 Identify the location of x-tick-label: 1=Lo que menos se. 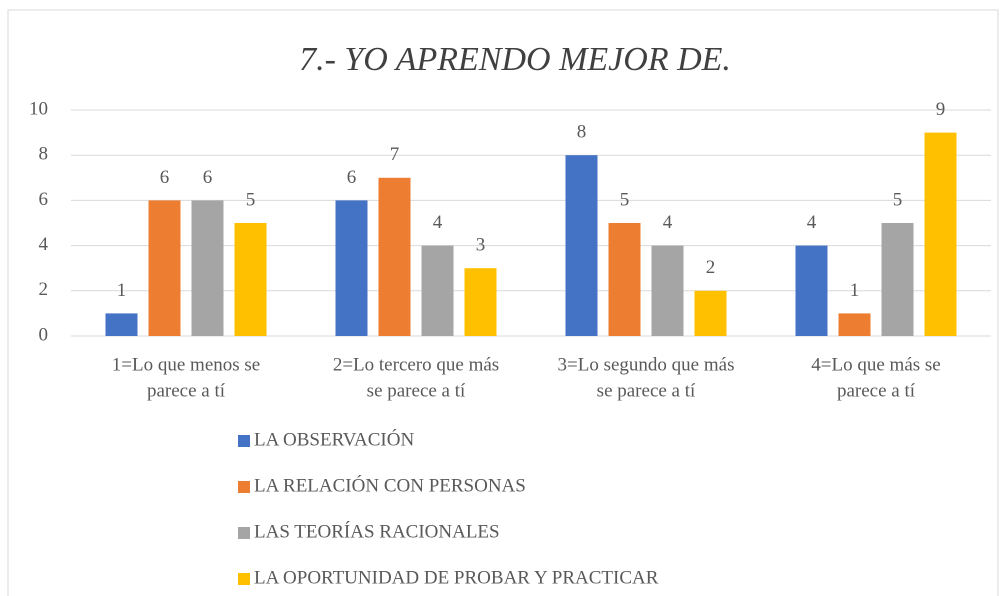
(186, 364).